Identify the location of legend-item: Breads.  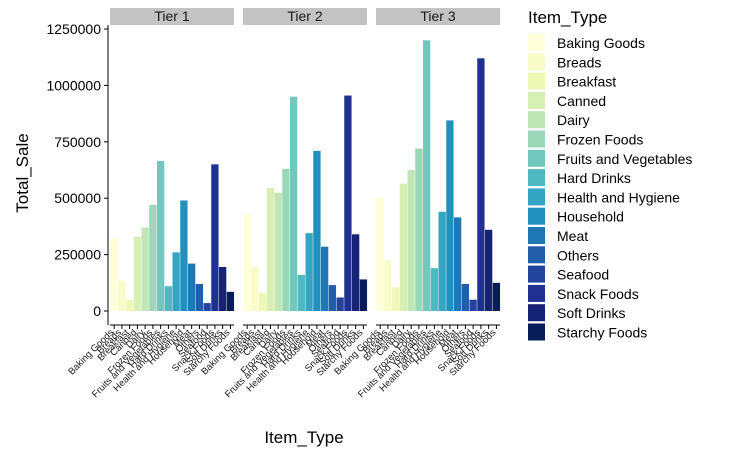
(564, 62).